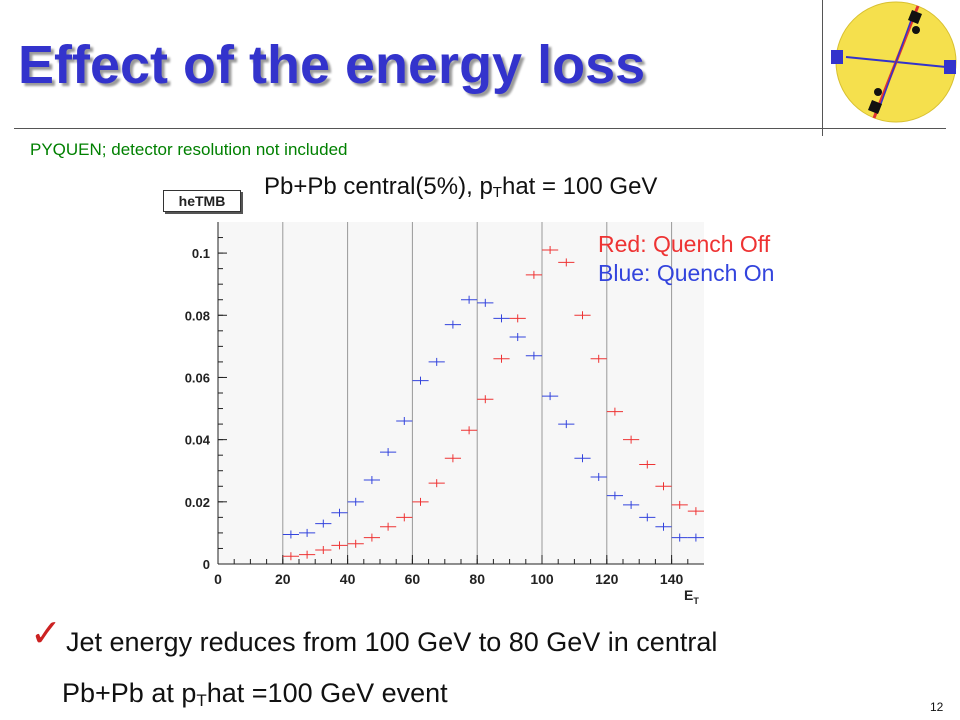 This screenshot has height=720, width=960. Describe the element at coordinates (201, 700) in the screenshot. I see `bullet-line2-subscript: T` at that location.